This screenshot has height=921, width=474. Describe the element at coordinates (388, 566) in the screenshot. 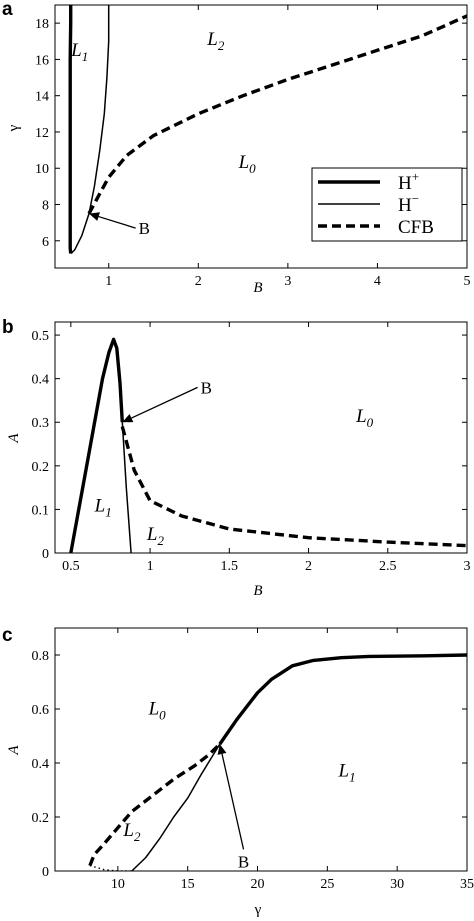

I see `x-tick-label: 2.5` at that location.